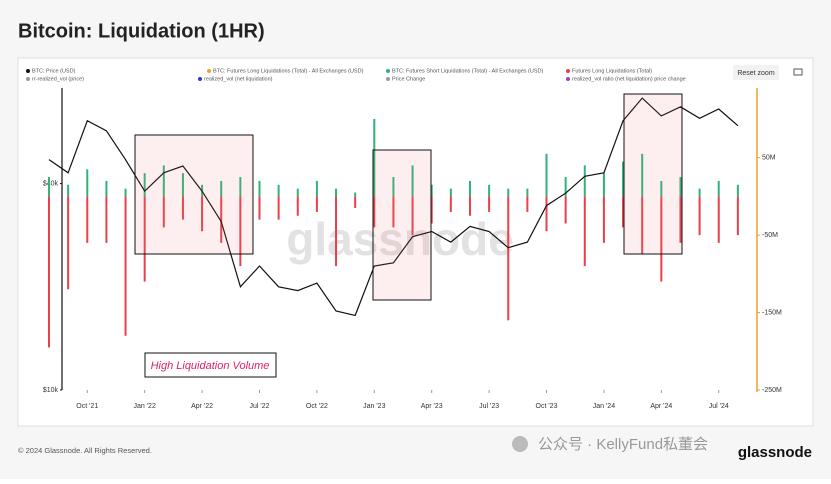 The image size is (831, 484). I want to click on reset-zoom-button, so click(756, 72).